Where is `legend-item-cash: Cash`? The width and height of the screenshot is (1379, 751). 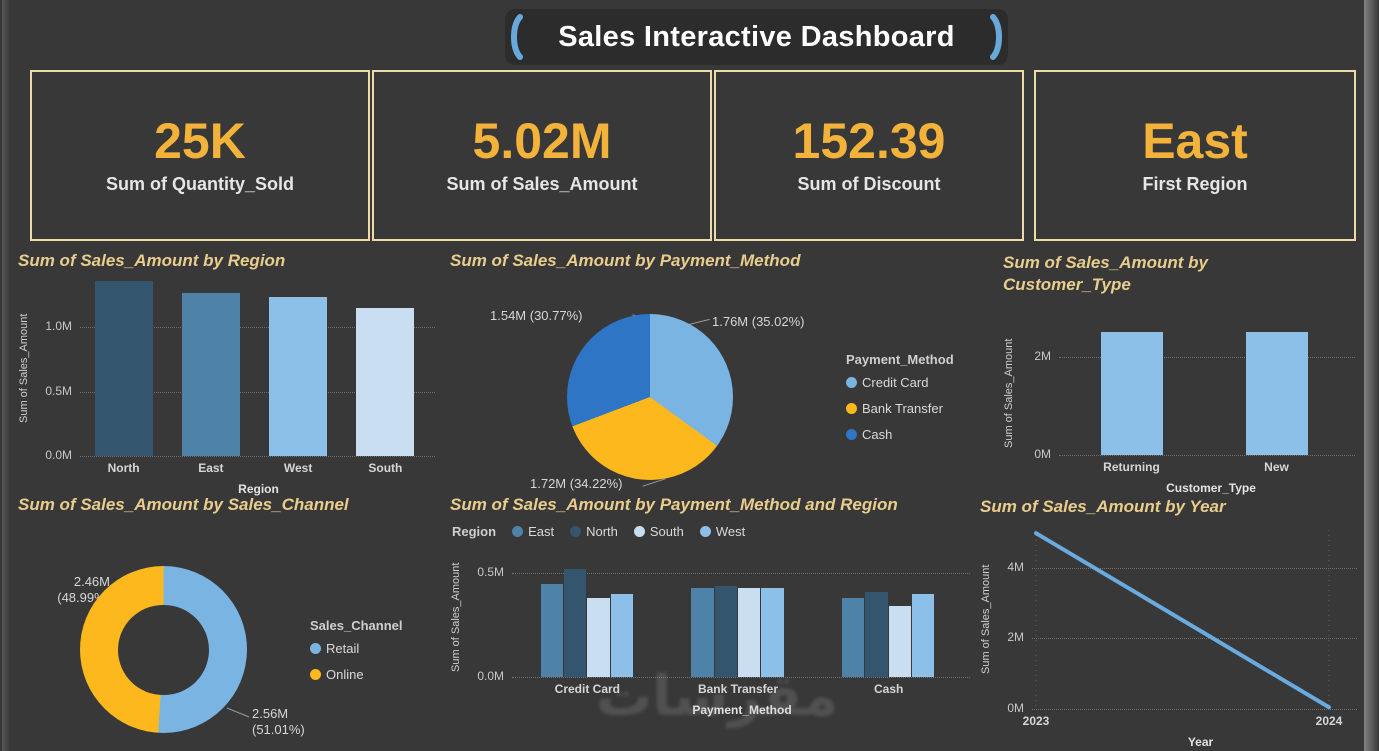 legend-item-cash: Cash is located at coordinates (900, 434).